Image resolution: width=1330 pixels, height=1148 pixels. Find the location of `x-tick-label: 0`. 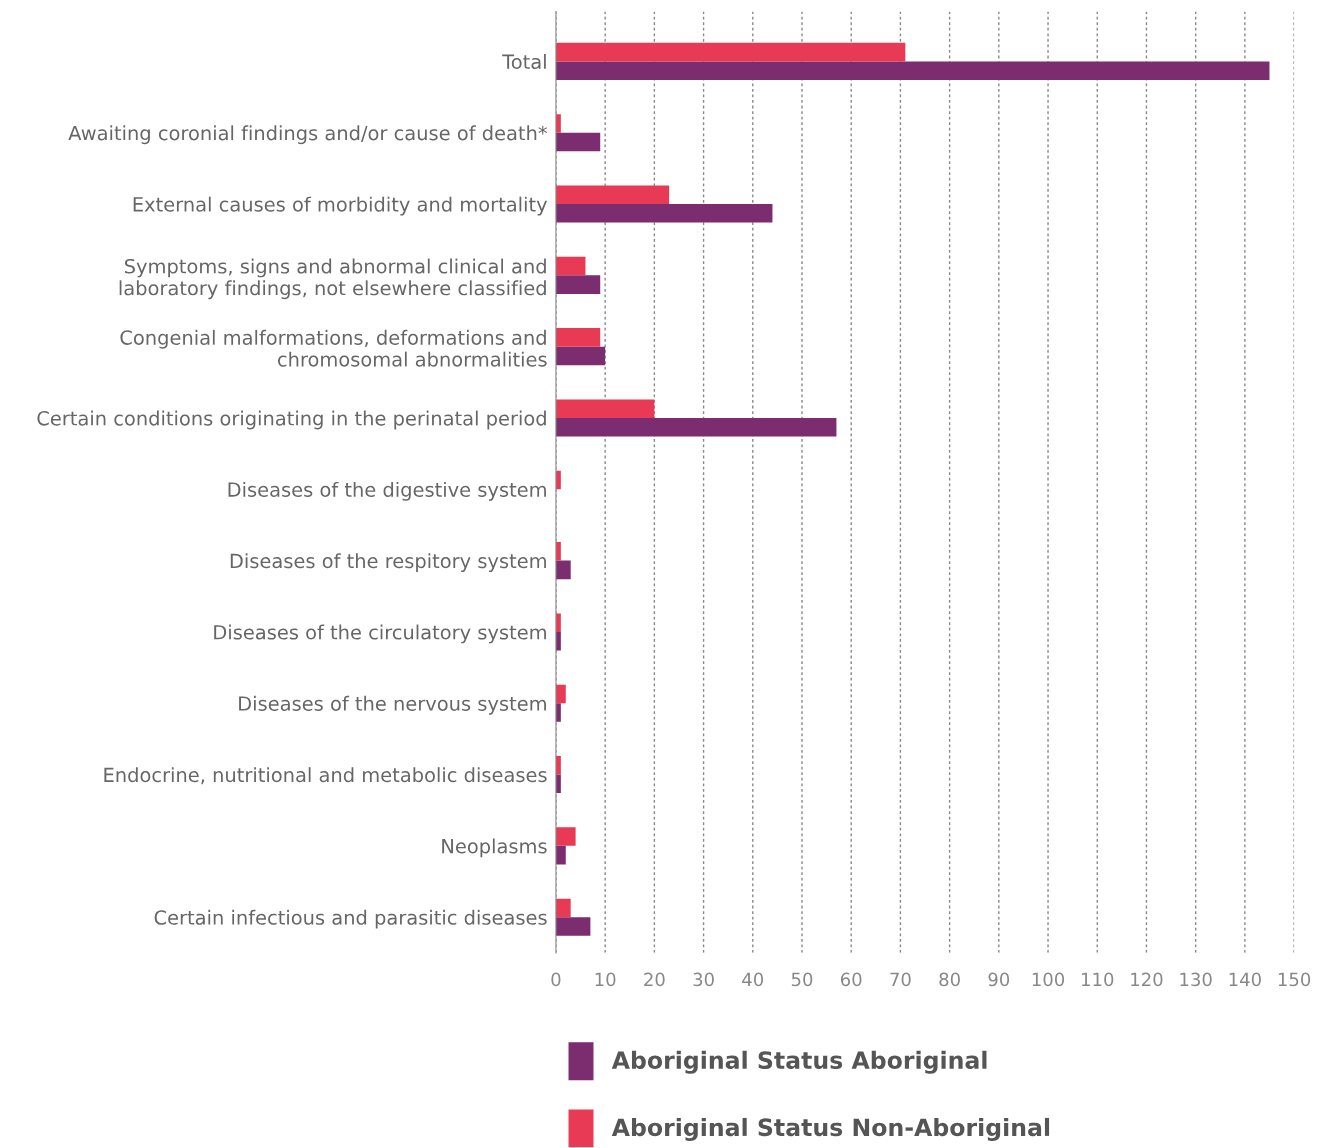

x-tick-label: 0 is located at coordinates (556, 979).